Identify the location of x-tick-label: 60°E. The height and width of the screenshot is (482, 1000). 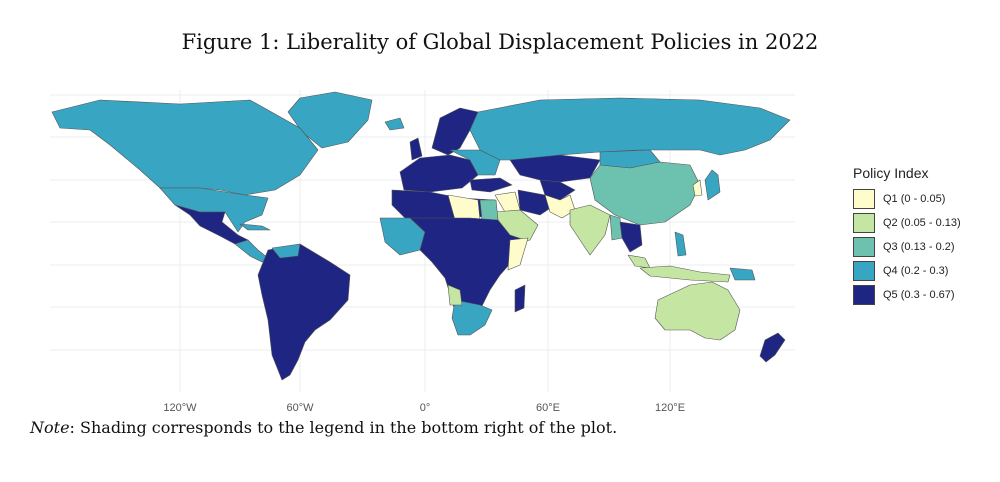
(548, 408).